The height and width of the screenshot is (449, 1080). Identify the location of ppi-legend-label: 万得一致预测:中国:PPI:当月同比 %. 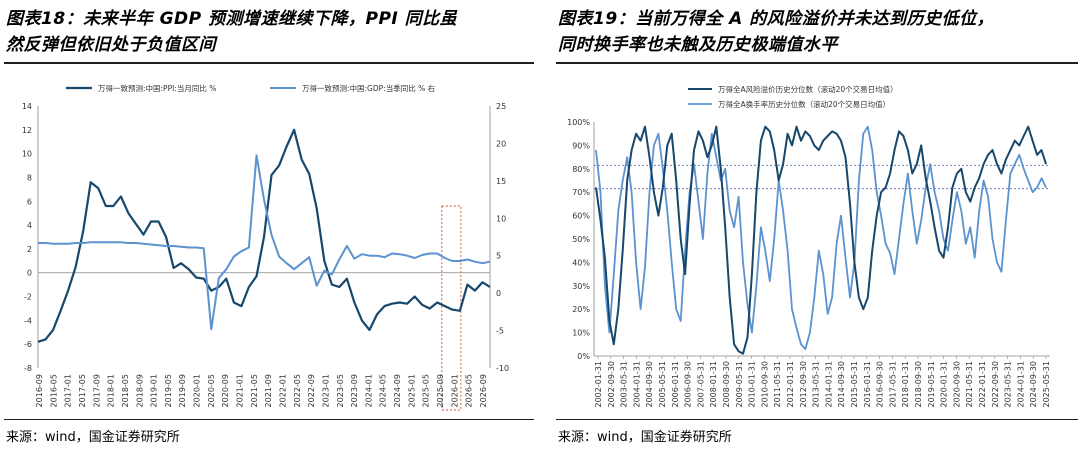
(157, 88).